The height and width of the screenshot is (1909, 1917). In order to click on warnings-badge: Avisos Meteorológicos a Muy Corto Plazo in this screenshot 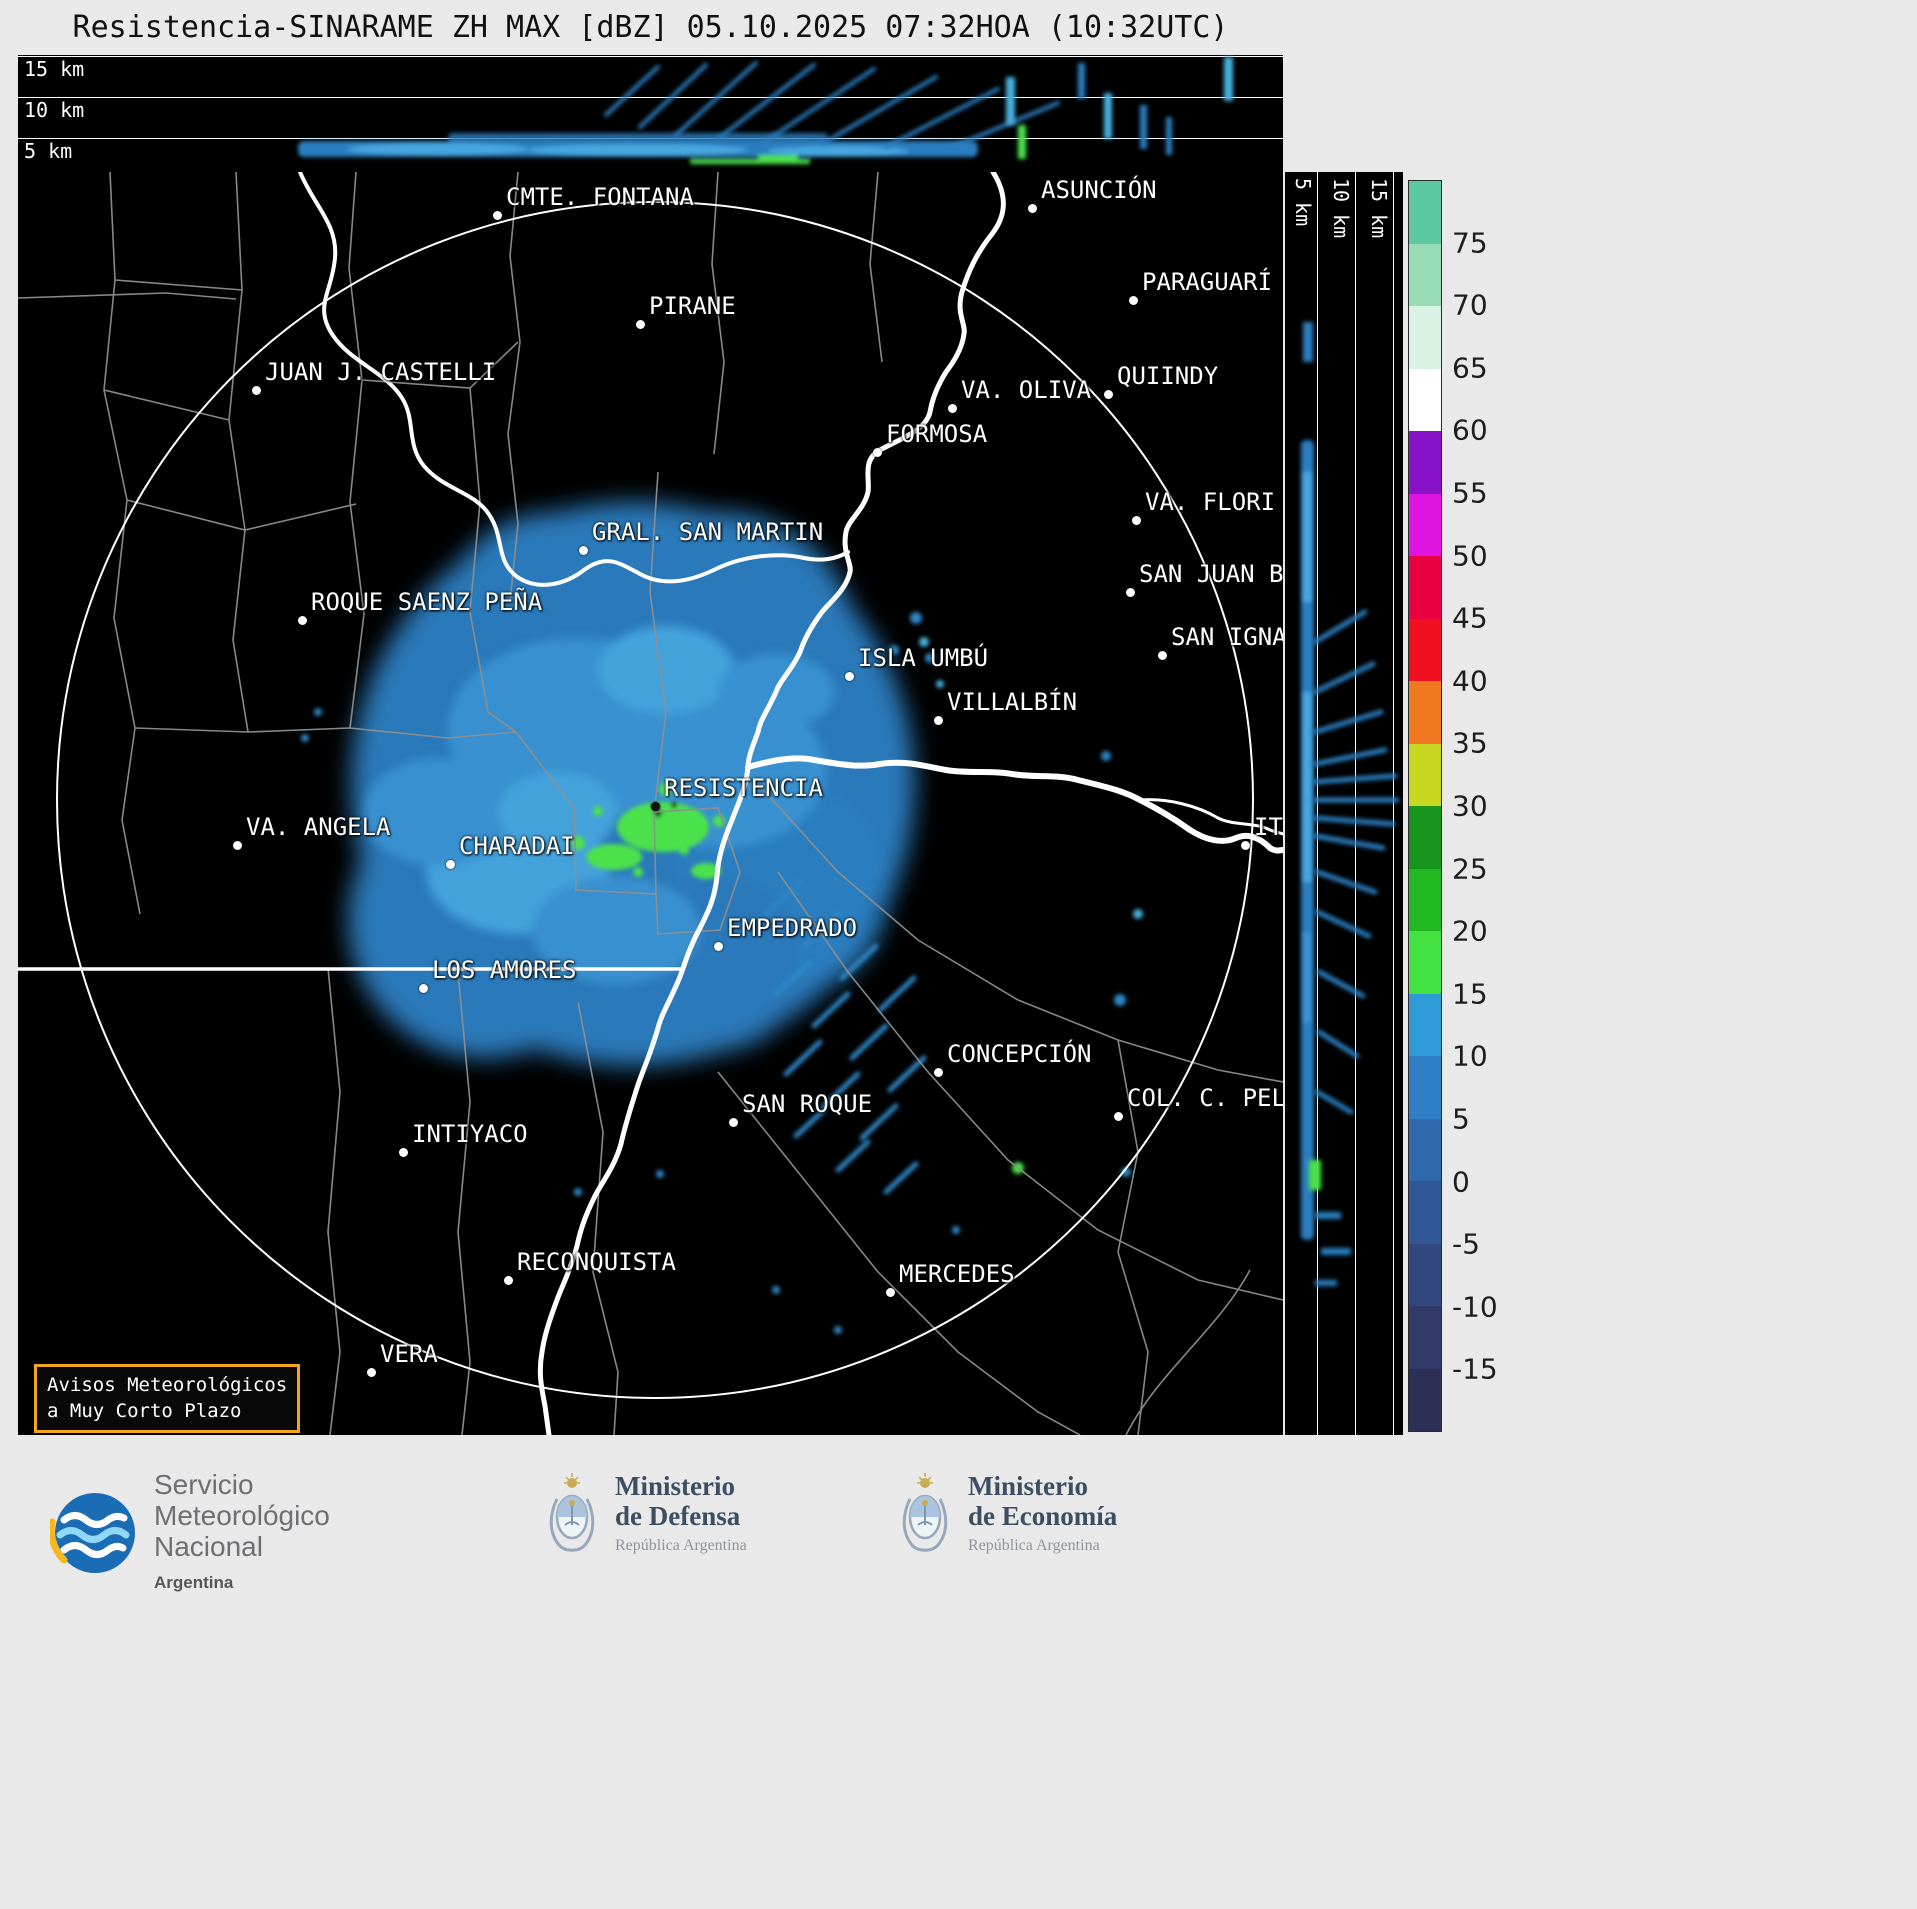, I will do `click(167, 1399)`.